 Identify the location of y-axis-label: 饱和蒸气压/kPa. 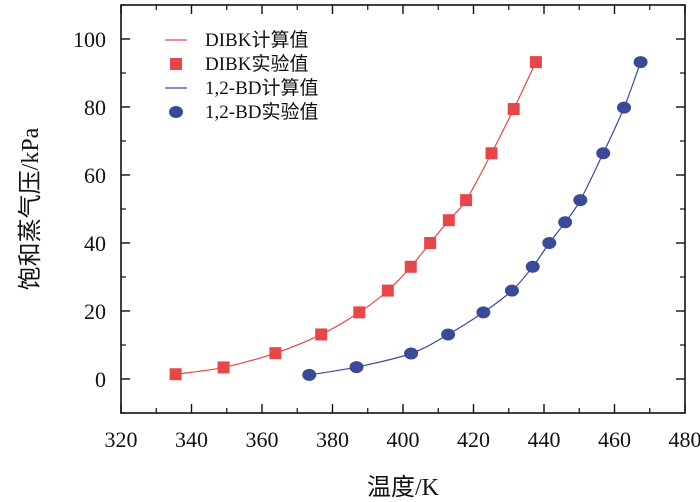
(30, 208).